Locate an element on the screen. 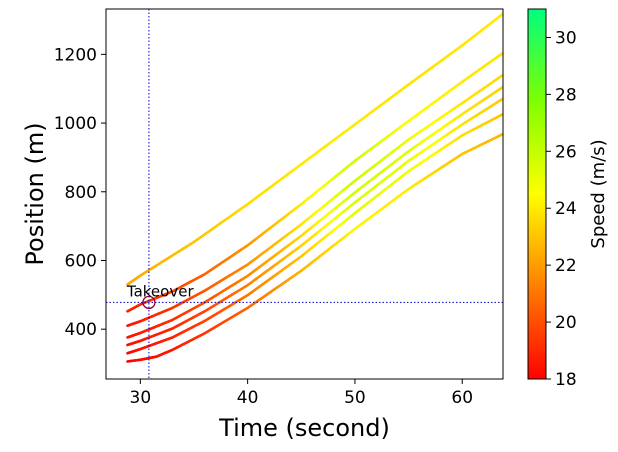  y-tick-label: 1000 is located at coordinates (75, 124).